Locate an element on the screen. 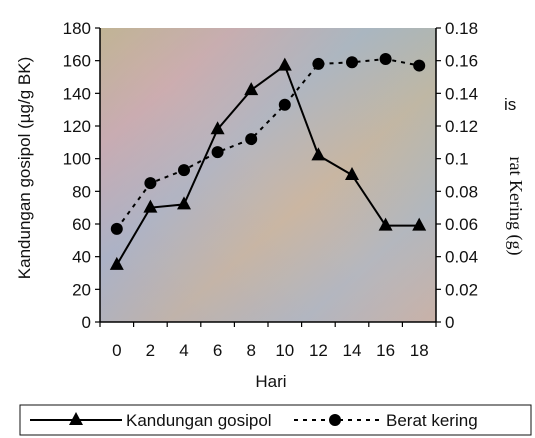 This screenshot has width=535, height=438. y-right-tick-label: 0.12 is located at coordinates (461, 126).